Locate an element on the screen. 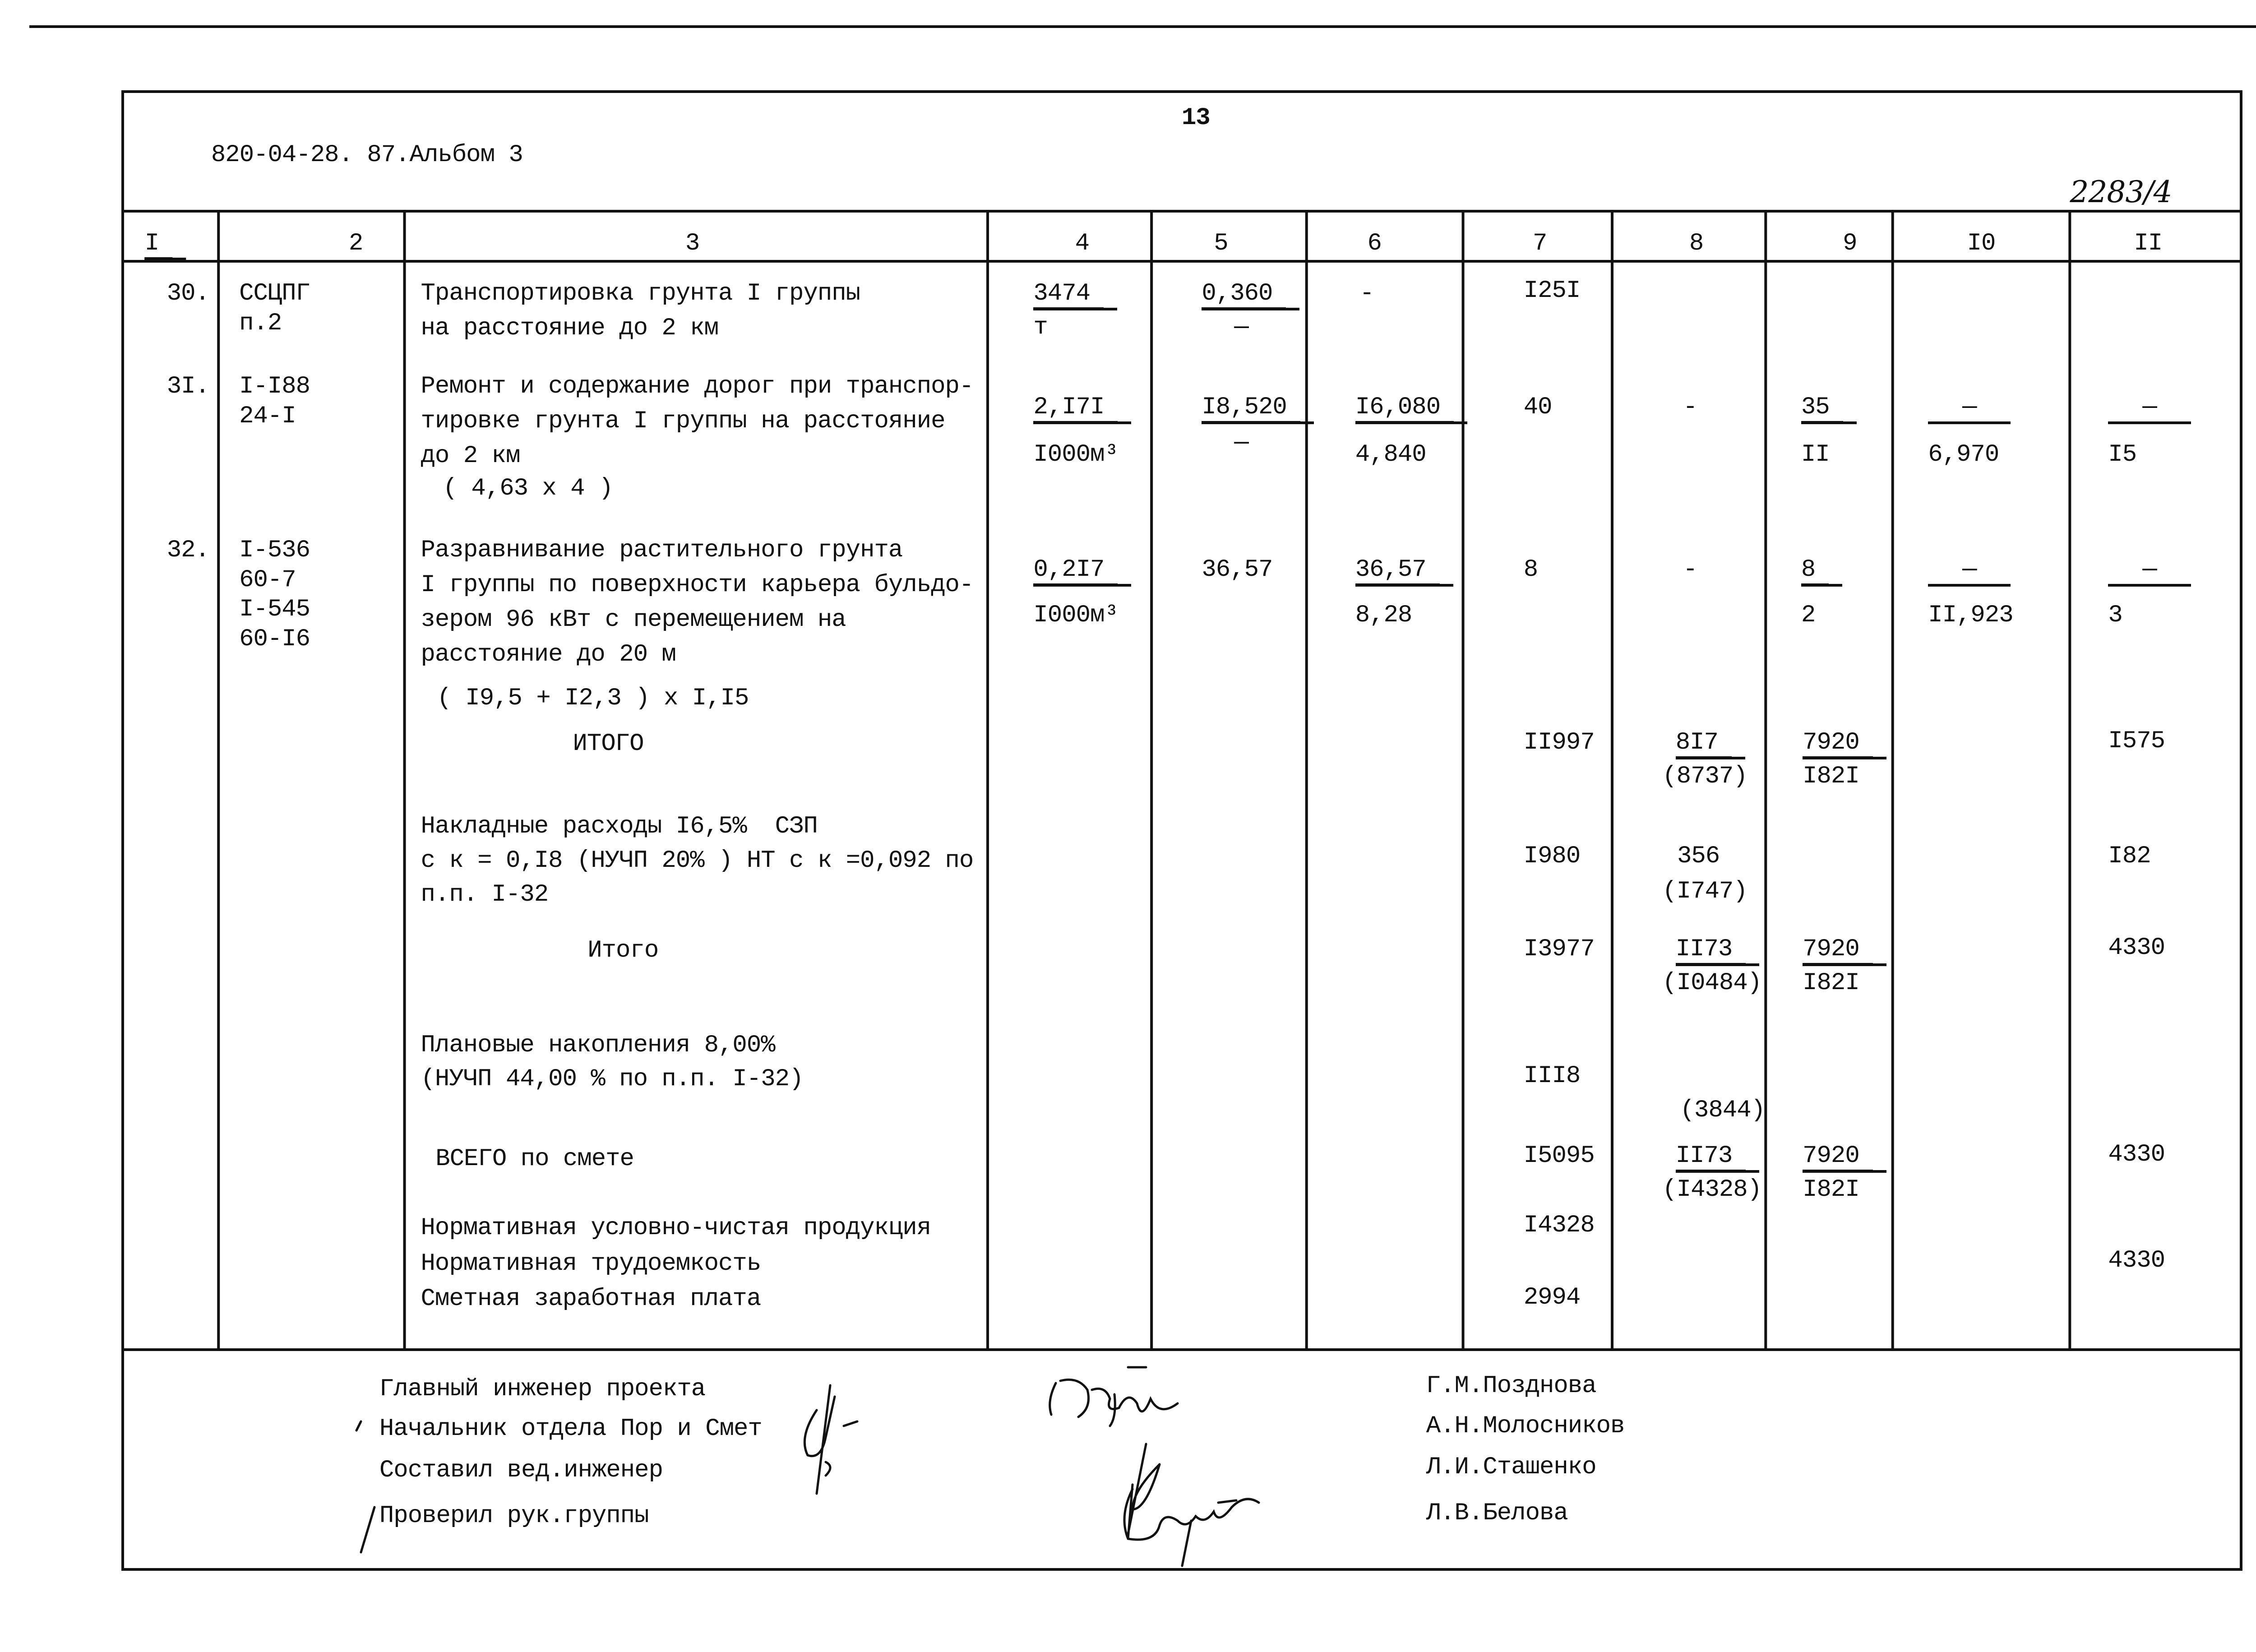 Image resolution: width=2256 pixels, height=1652 pixels. labor-value: 4330 is located at coordinates (2136, 1261).